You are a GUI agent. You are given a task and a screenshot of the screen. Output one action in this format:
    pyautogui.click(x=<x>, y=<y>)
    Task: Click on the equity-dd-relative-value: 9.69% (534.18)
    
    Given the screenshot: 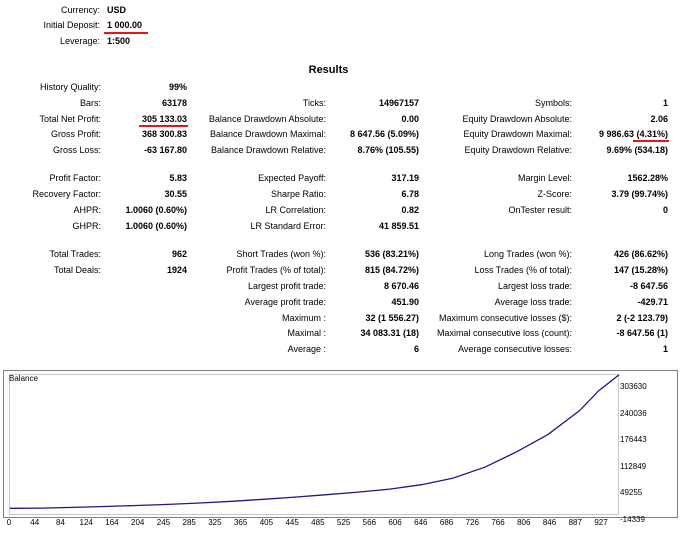 What is the action you would take?
    pyautogui.click(x=637, y=150)
    